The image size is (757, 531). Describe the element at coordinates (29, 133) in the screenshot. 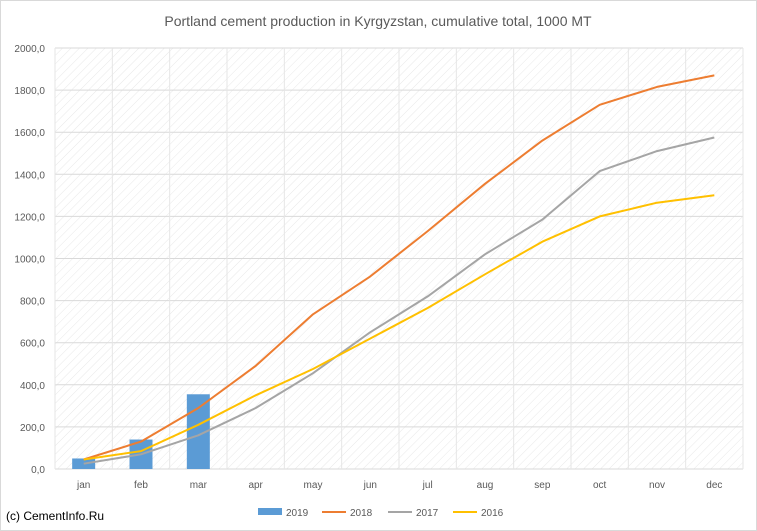

I see `y-tick-label: 1600,0` at that location.